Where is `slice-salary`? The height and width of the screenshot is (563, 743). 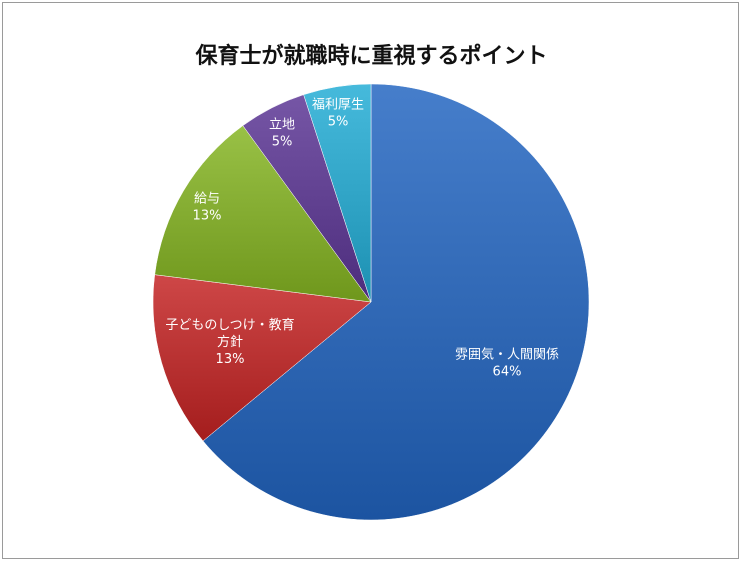 slice-salary is located at coordinates (263, 214).